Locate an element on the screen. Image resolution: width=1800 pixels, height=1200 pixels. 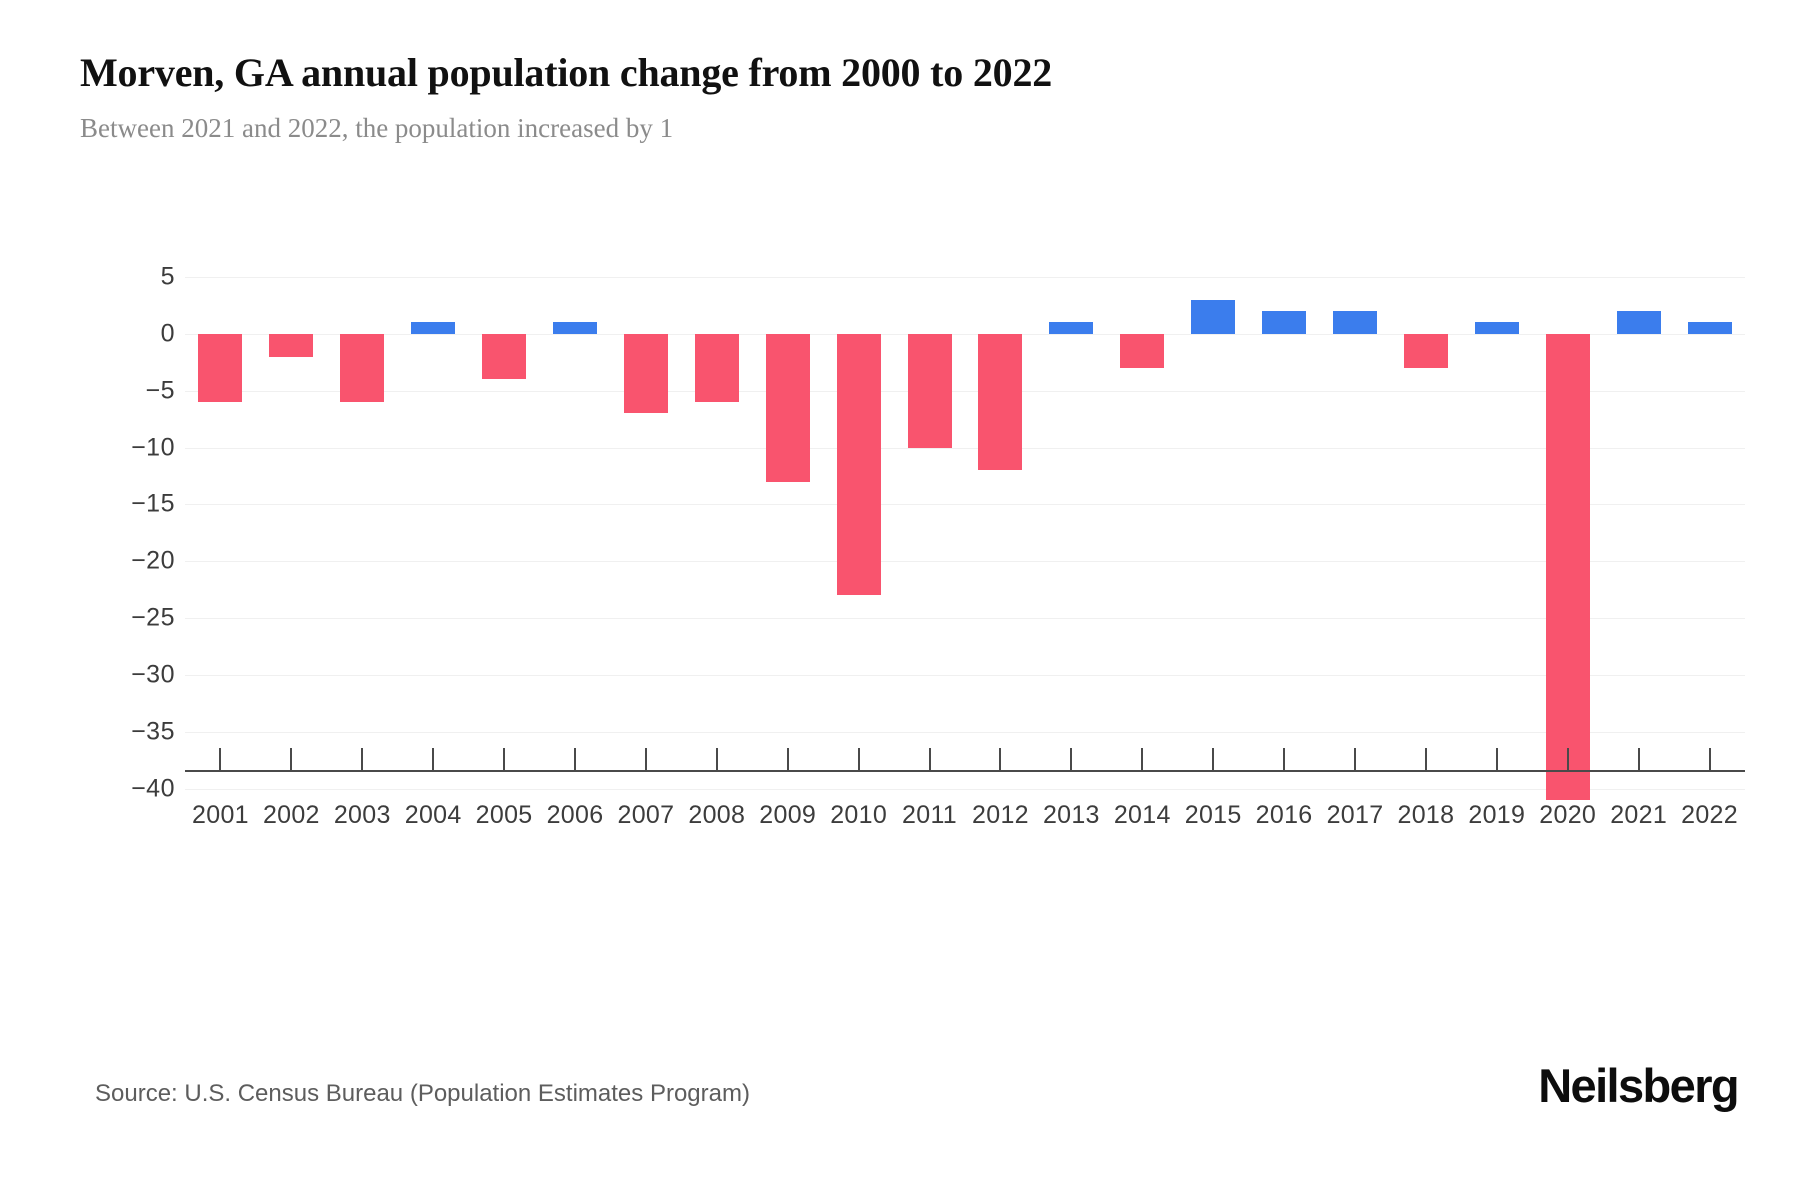
x-axis-tick-label: 2013 is located at coordinates (1071, 815).